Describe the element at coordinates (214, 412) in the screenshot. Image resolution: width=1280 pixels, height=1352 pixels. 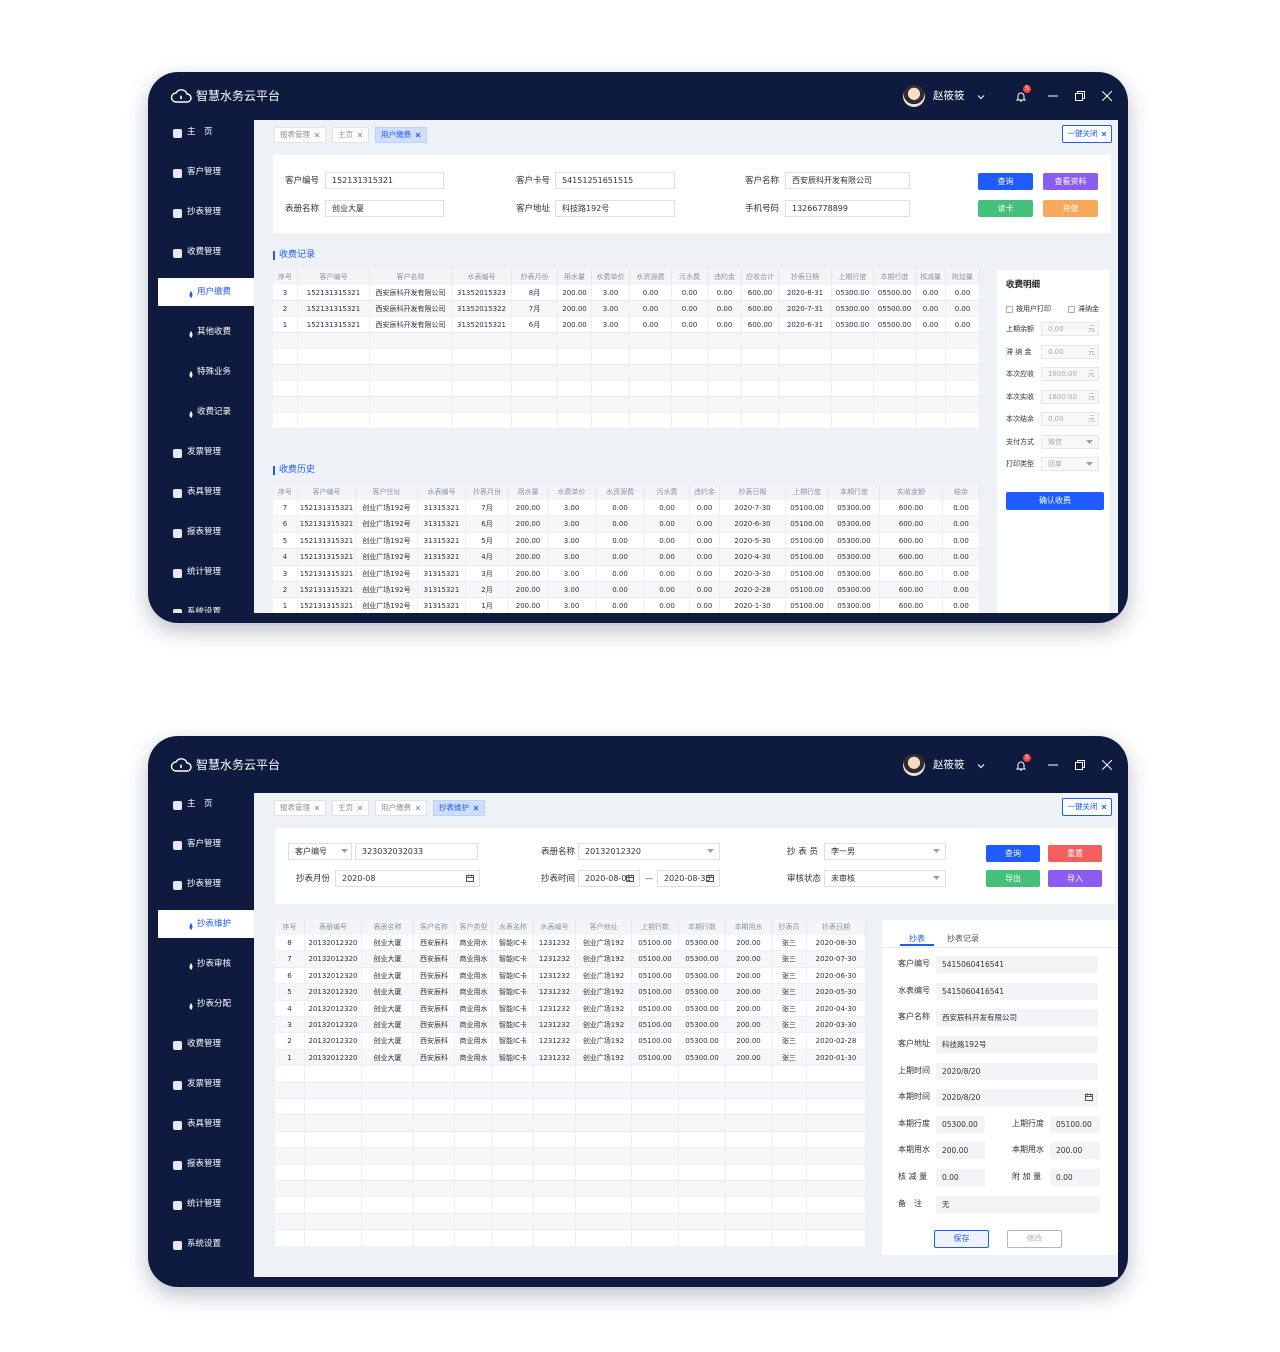
I see `submenu-item: 收费记录` at that location.